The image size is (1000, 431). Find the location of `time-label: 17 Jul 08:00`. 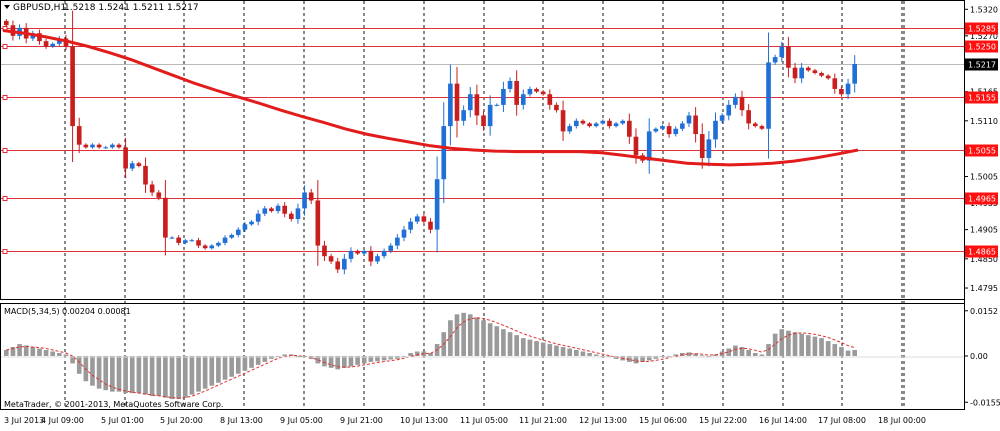

time-label: 17 Jul 08:00 is located at coordinates (842, 420).